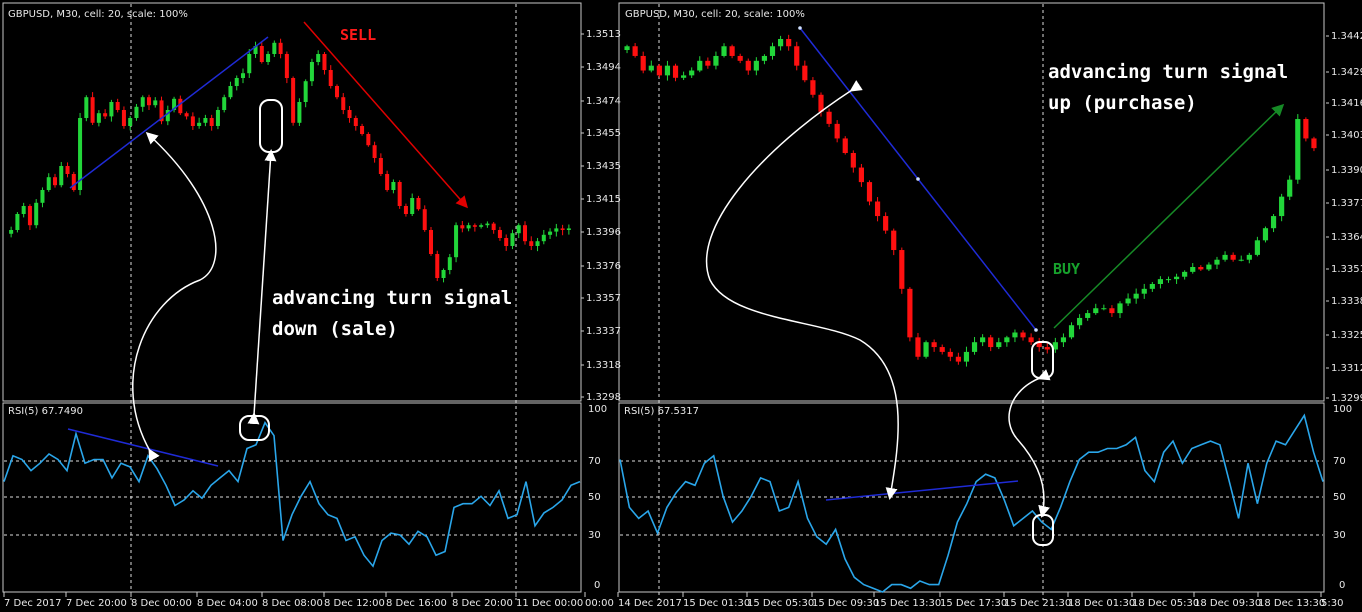 The image size is (1362, 612). What do you see at coordinates (1346, 398) in the screenshot?
I see `price-tick-label: 1.32990` at bounding box center [1346, 398].